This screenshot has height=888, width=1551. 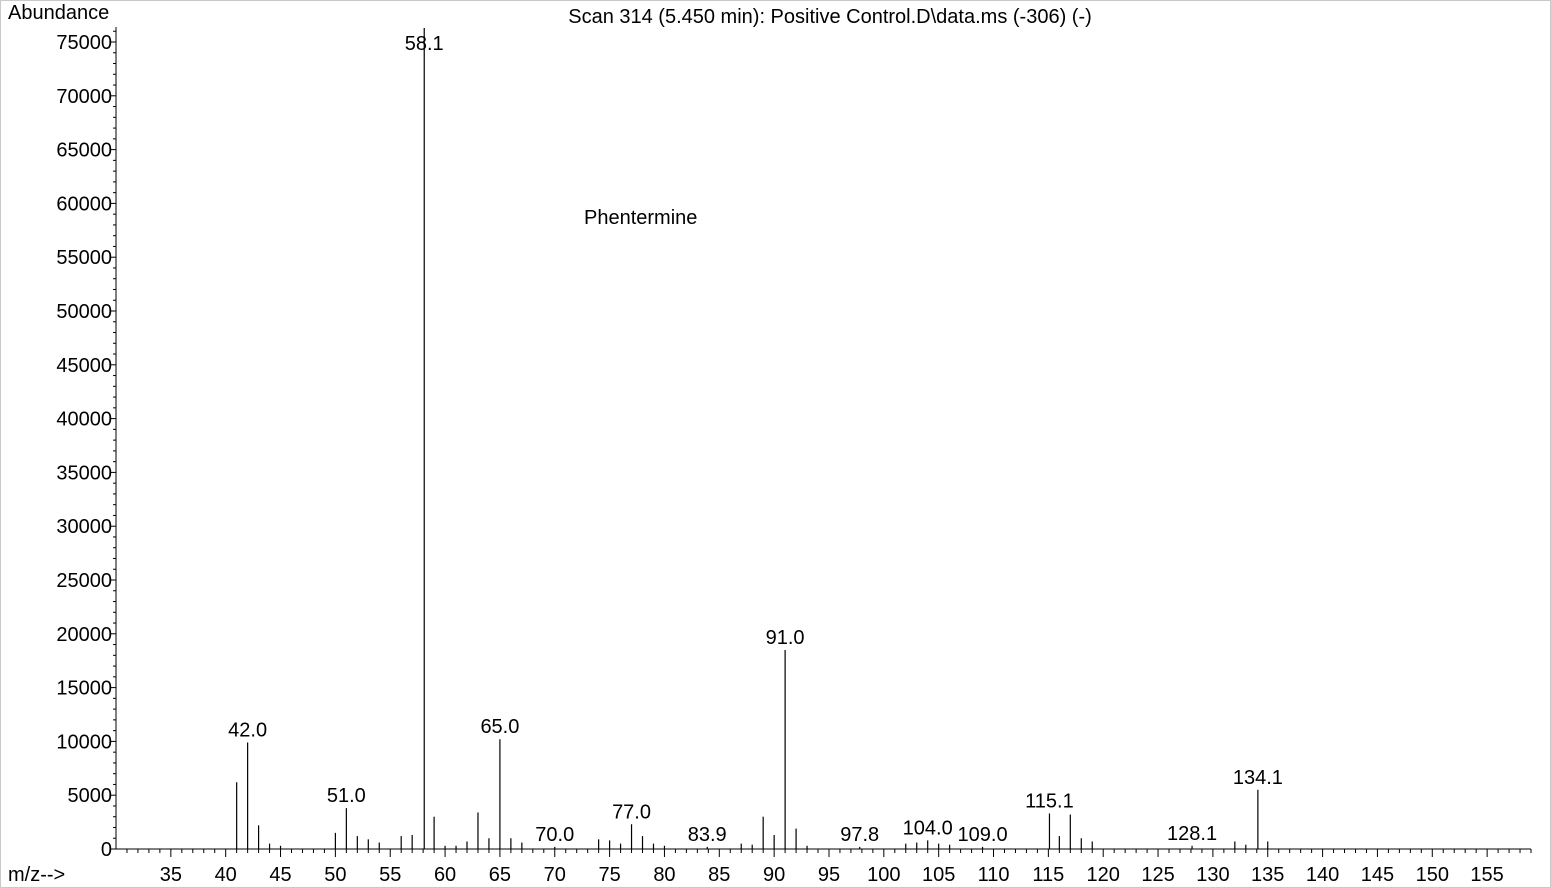 I want to click on y-tick-label: 75000, so click(x=84, y=43).